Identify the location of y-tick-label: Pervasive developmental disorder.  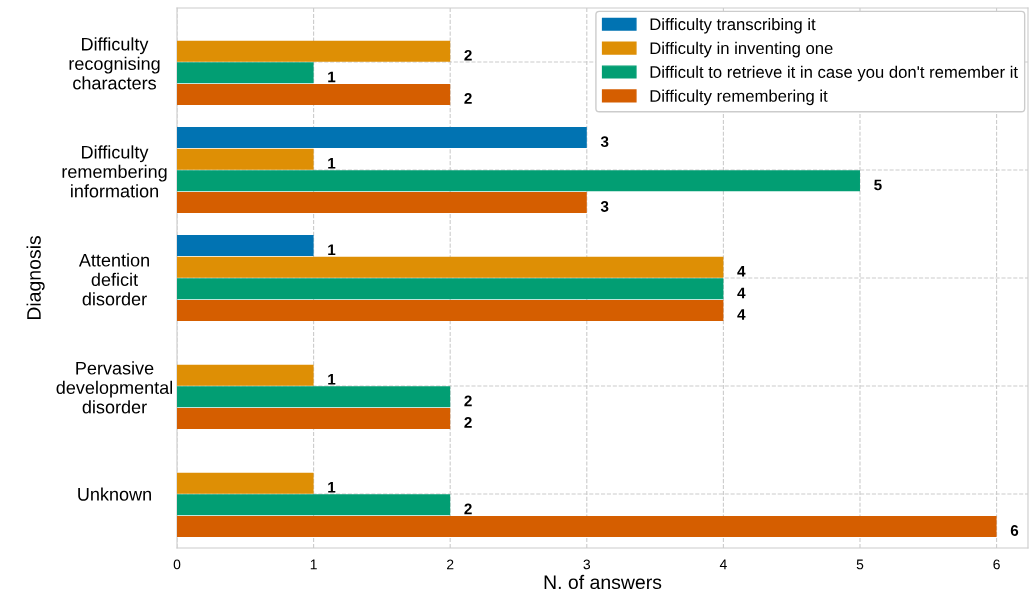
(114, 387).